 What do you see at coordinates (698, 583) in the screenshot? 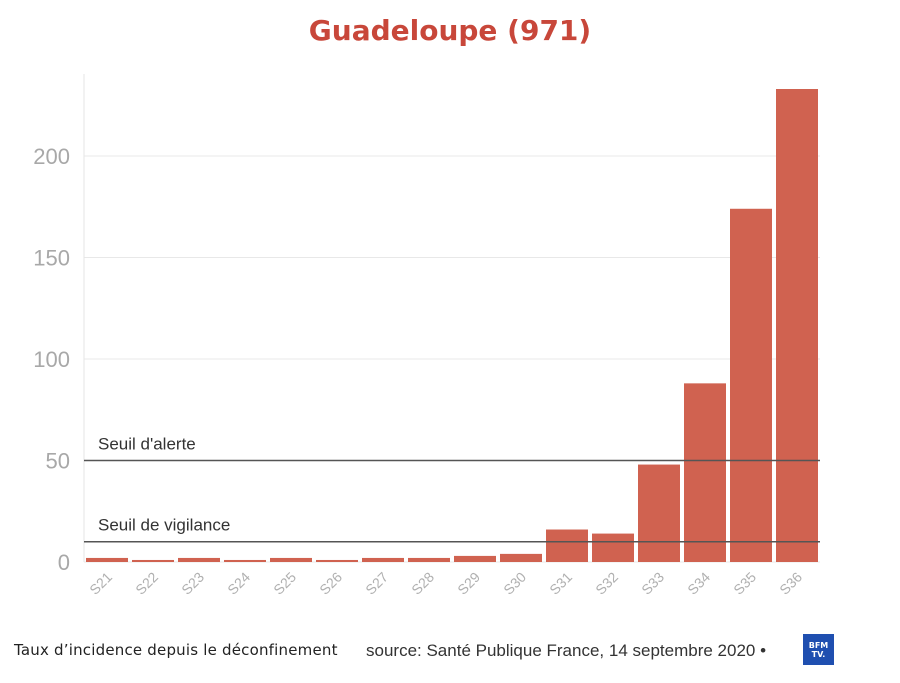
I see `x-tick-label: S34` at bounding box center [698, 583].